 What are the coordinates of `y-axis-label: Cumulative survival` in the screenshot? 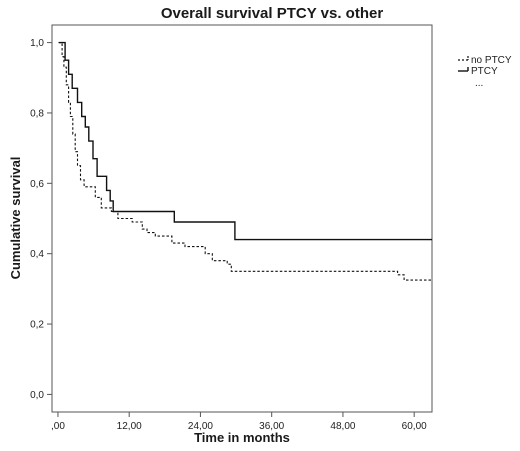 It's located at (15, 218).